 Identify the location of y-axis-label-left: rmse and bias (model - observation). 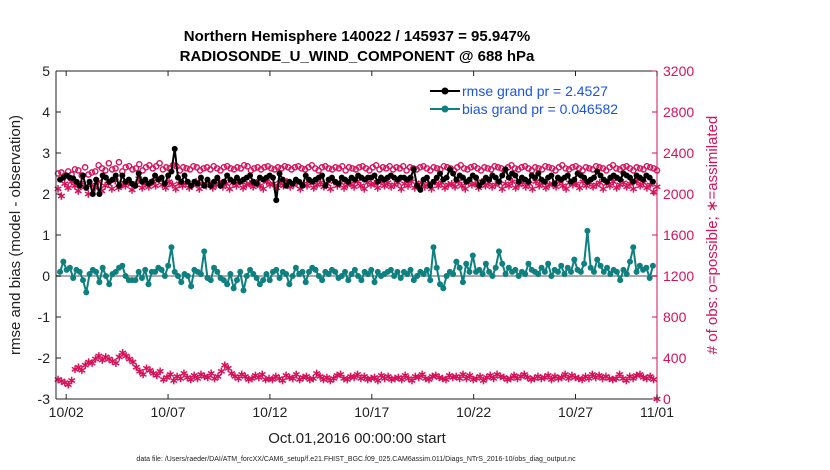
(15, 235).